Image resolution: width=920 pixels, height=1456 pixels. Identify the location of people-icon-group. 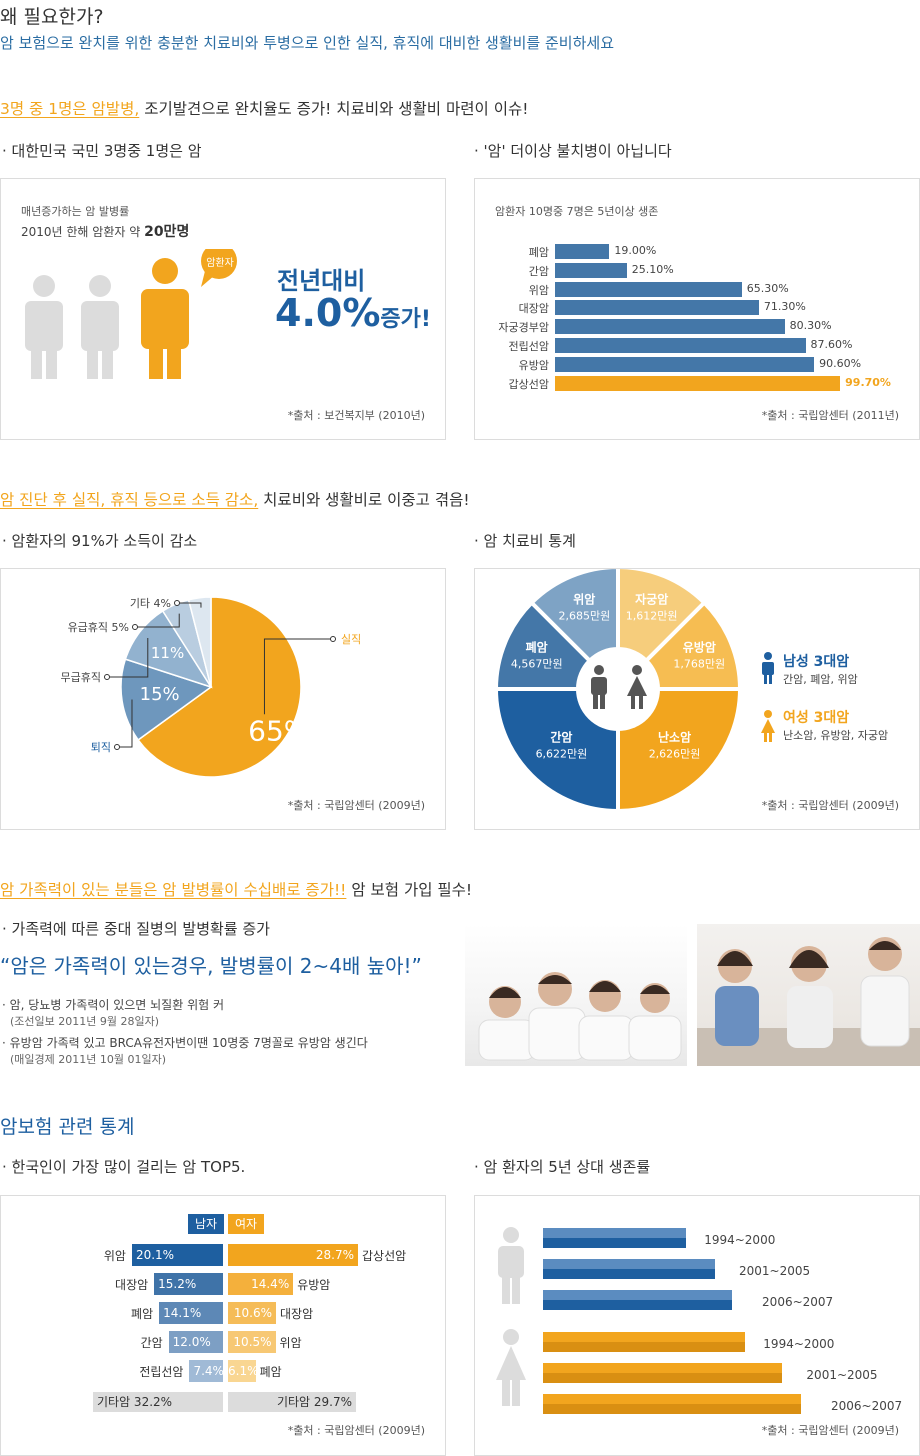
(131, 314).